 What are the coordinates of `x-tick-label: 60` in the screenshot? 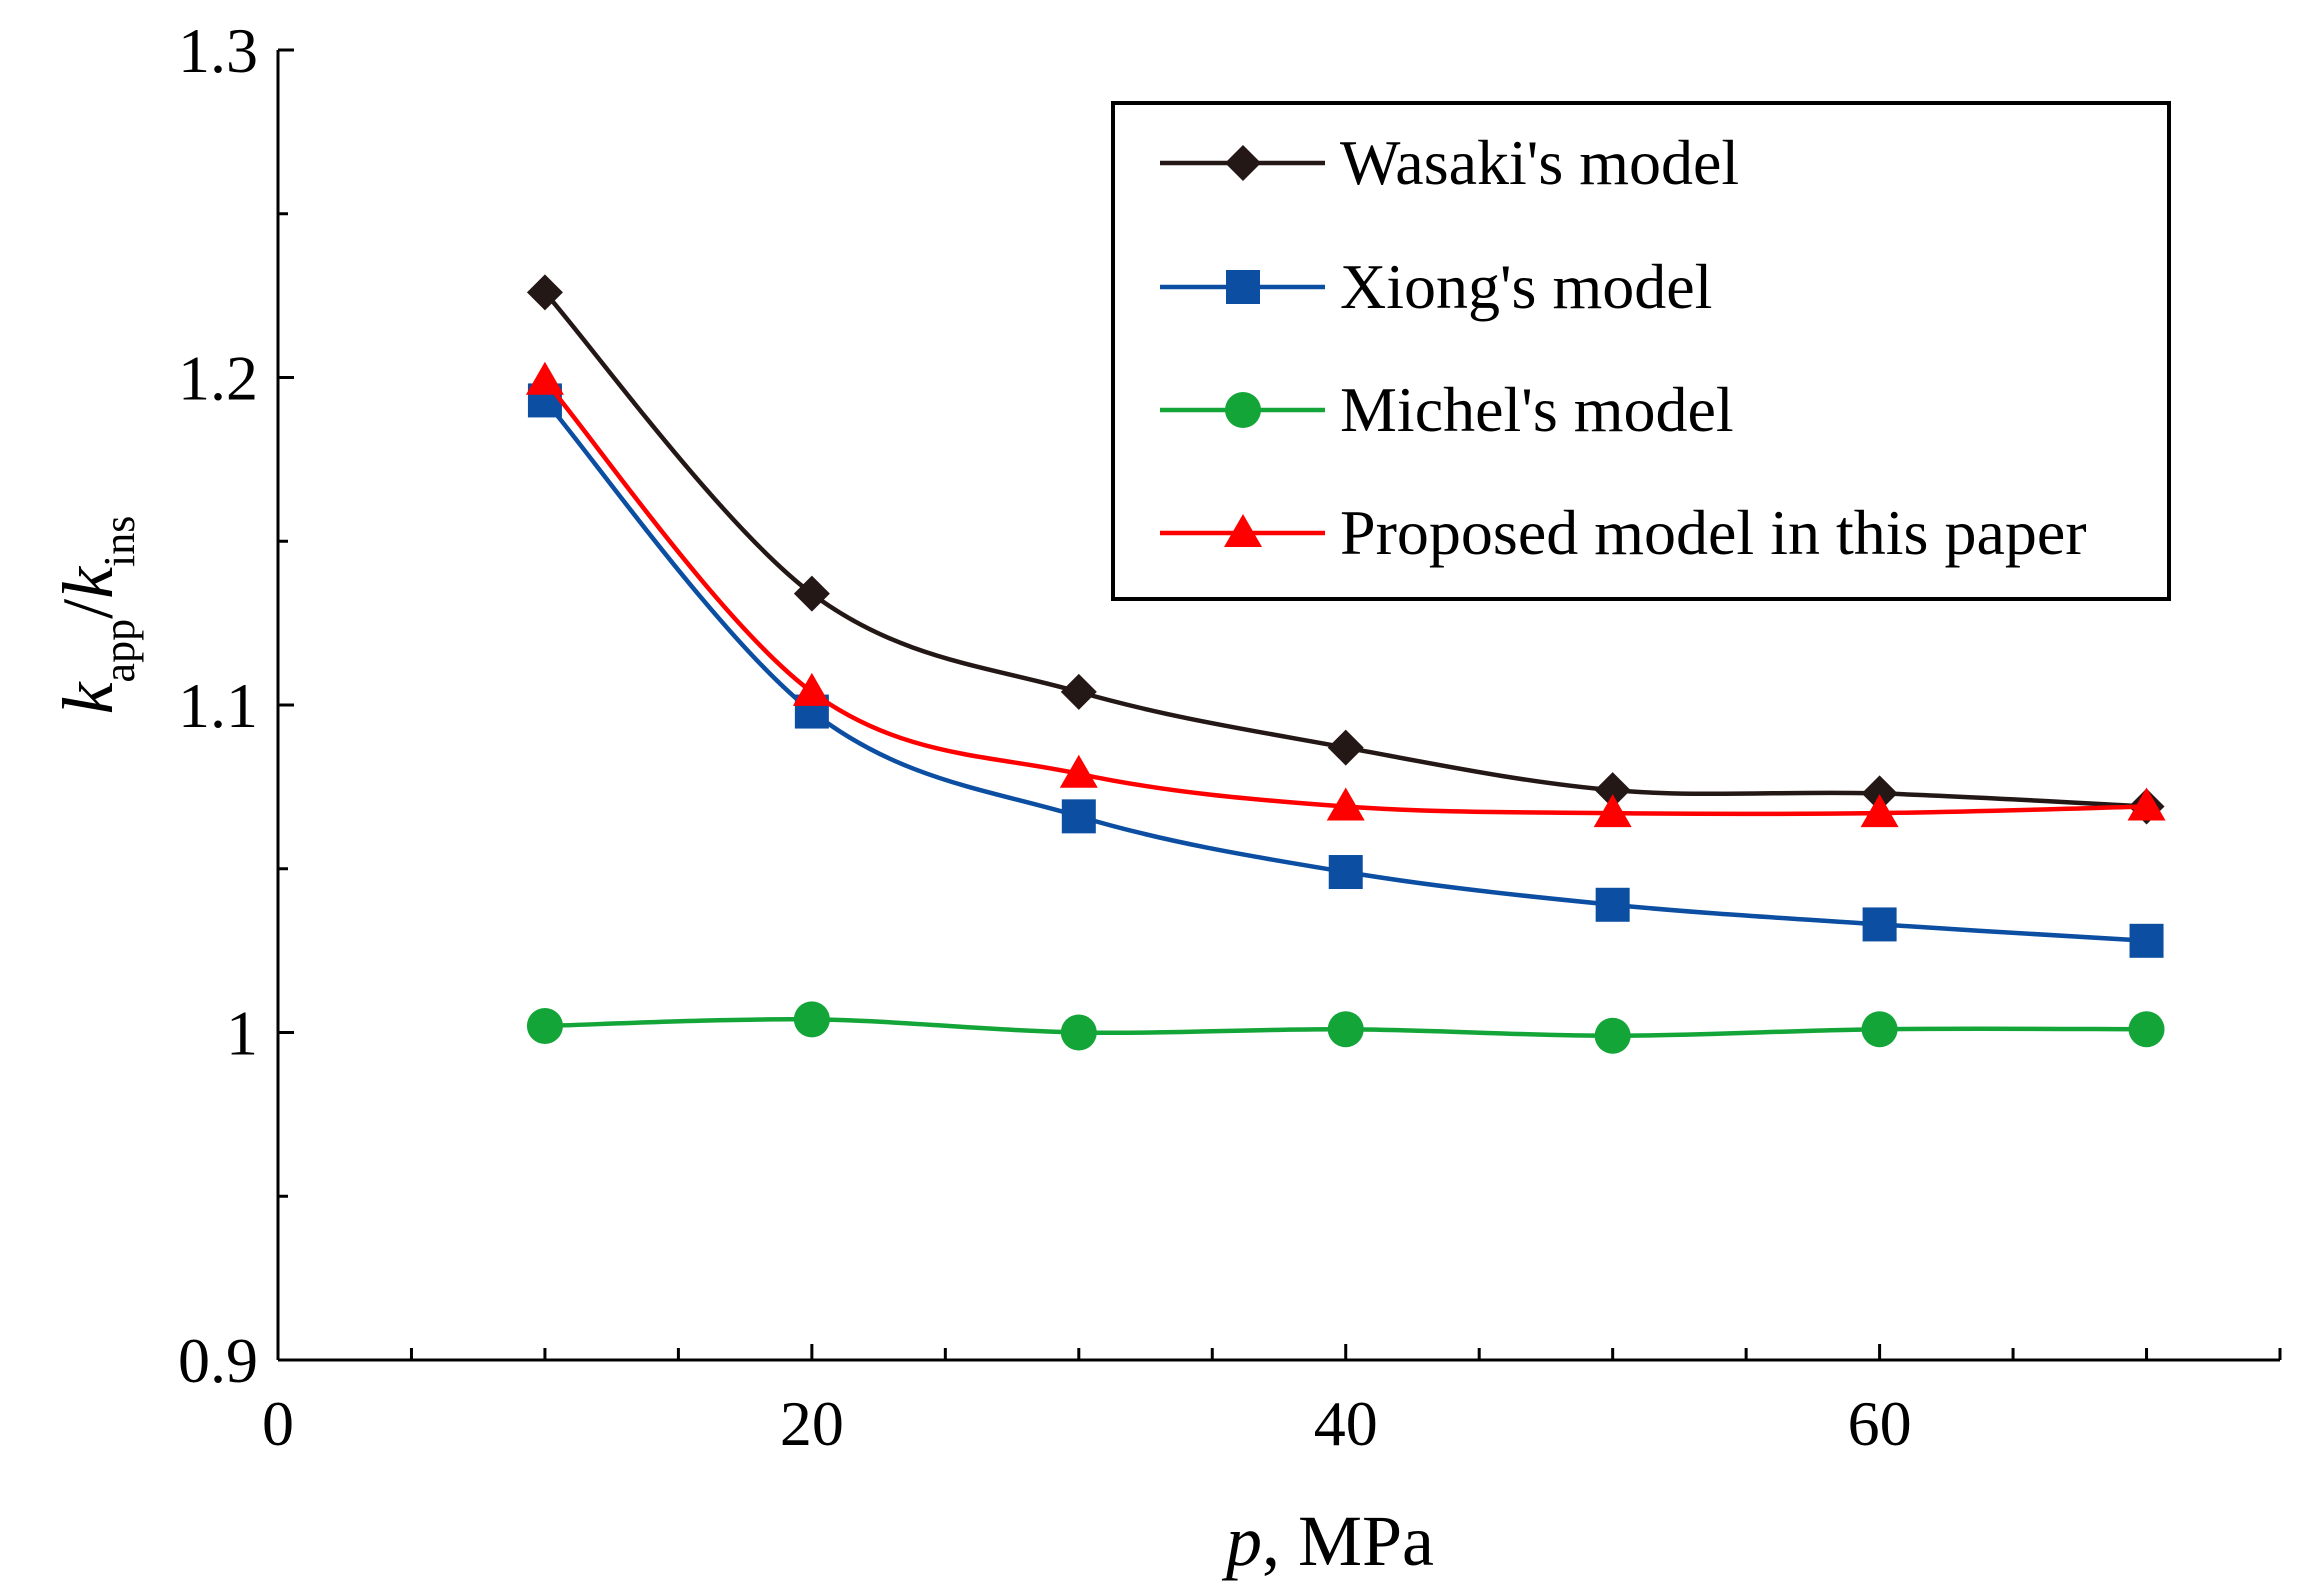 It's located at (1880, 1423).